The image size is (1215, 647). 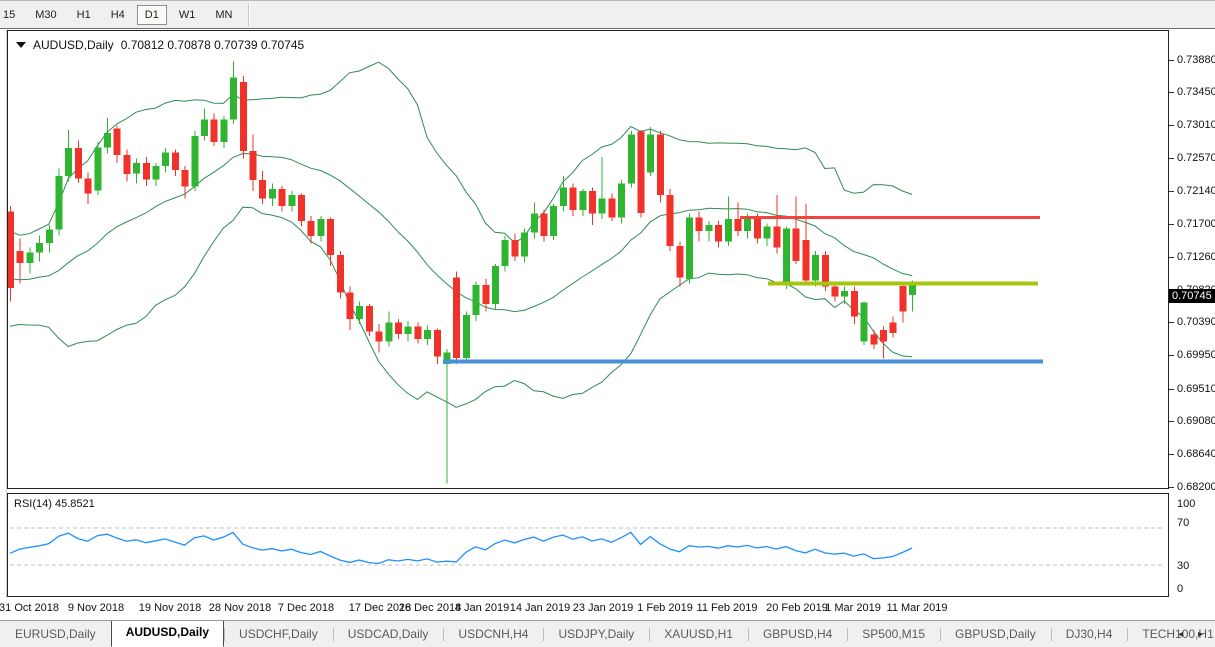 What do you see at coordinates (240, 608) in the screenshot?
I see `date-axis-label: 28 Nov 2018` at bounding box center [240, 608].